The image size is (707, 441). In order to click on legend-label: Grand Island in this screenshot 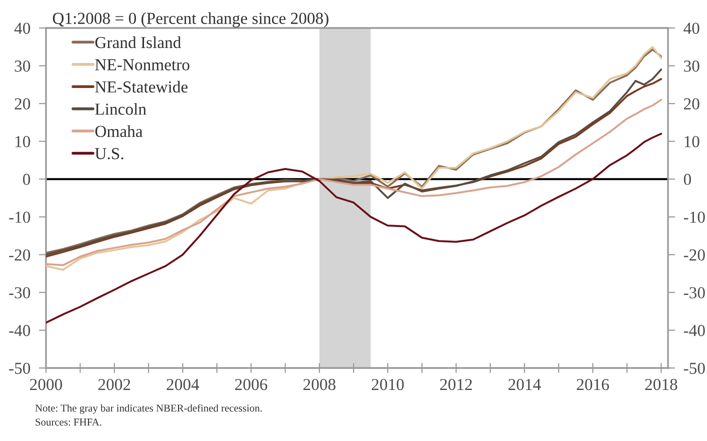, I will do `click(138, 42)`.